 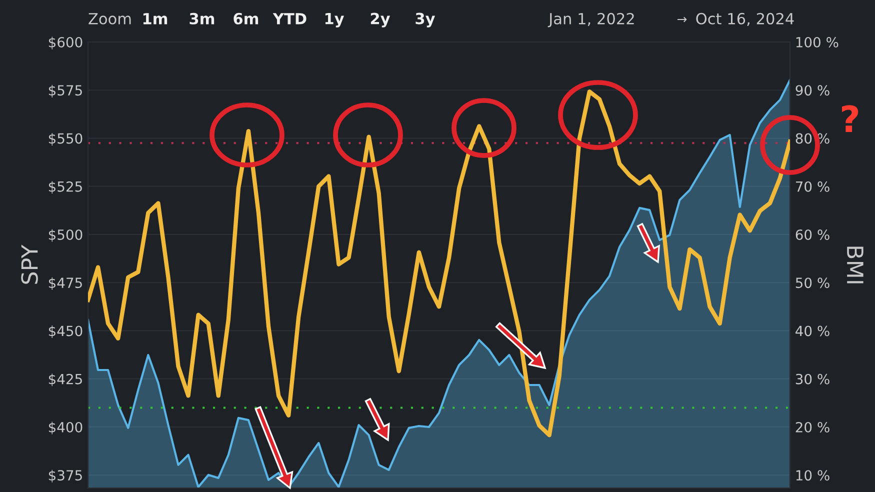 What do you see at coordinates (813, 475) in the screenshot?
I see `y2-tick-label: 10 %` at bounding box center [813, 475].